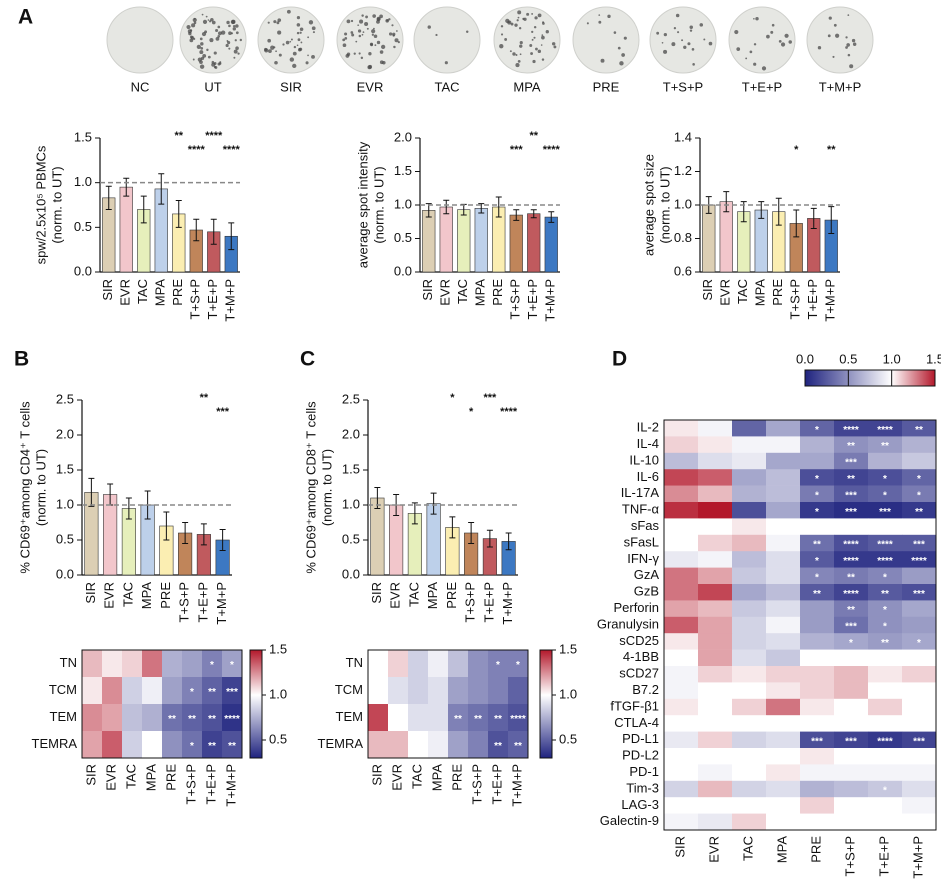  I want to click on bar, so click(126, 229).